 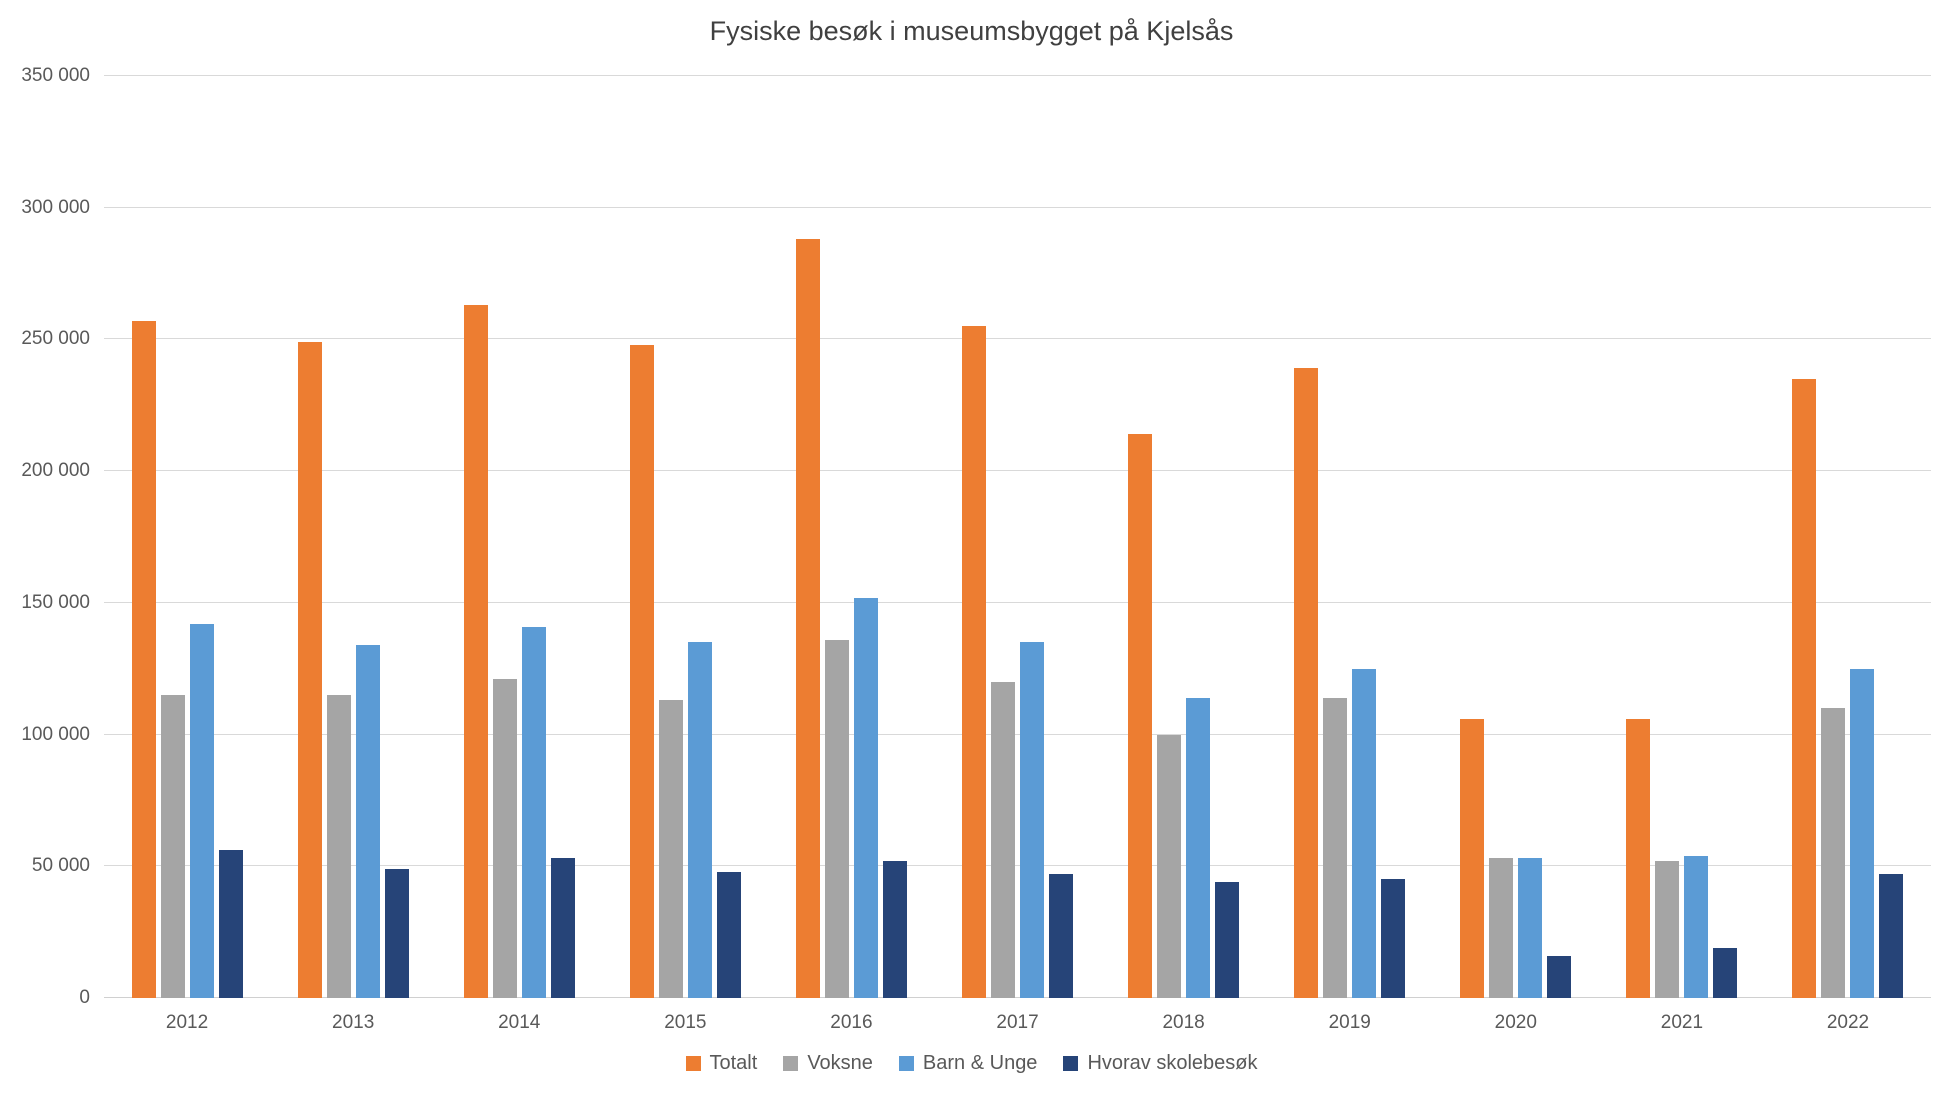 I want to click on bar-barn-unge-2020, so click(x=1530, y=928).